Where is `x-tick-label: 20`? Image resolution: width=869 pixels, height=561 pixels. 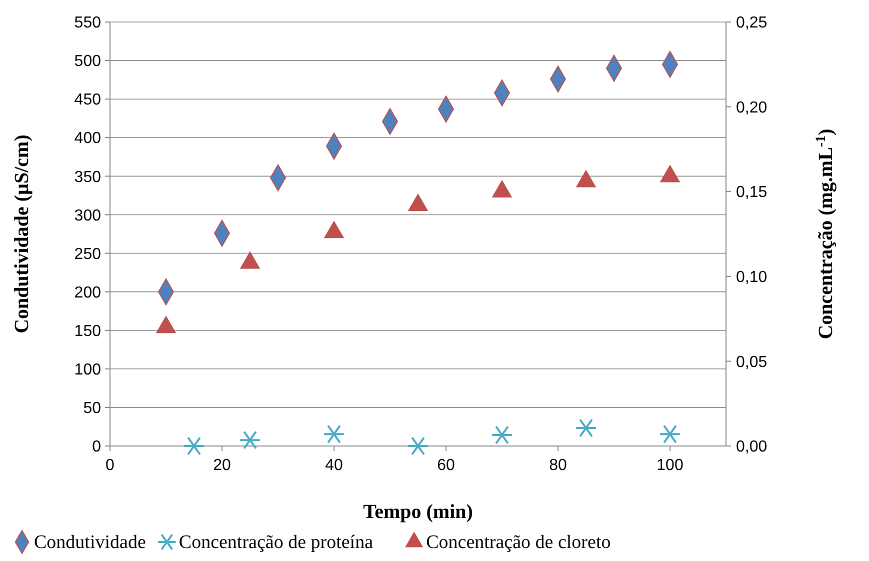
x-tick-label: 20 is located at coordinates (222, 465).